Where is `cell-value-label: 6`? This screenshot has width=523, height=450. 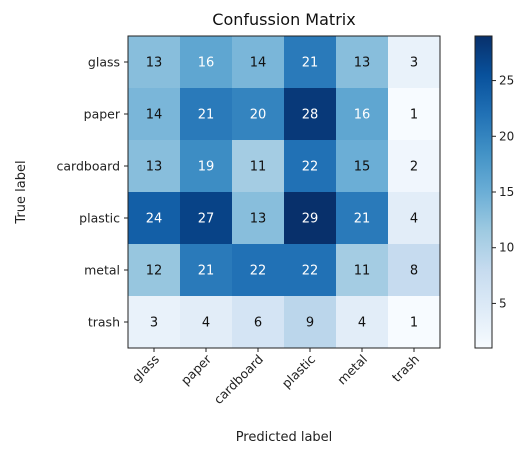
cell-value-label: 6 is located at coordinates (258, 323).